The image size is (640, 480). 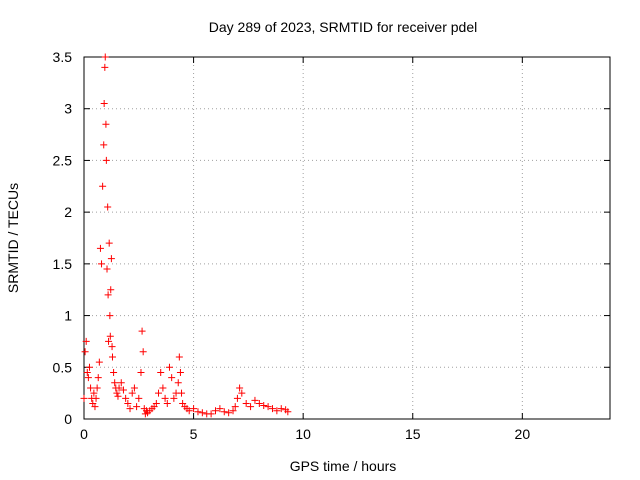 What do you see at coordinates (63, 57) in the screenshot?
I see `y-tick-label: 3.5` at bounding box center [63, 57].